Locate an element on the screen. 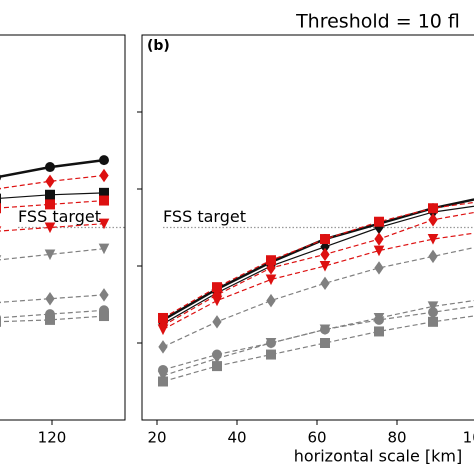 This screenshot has height=474, width=474. x-tick-label: 80 is located at coordinates (396, 438).